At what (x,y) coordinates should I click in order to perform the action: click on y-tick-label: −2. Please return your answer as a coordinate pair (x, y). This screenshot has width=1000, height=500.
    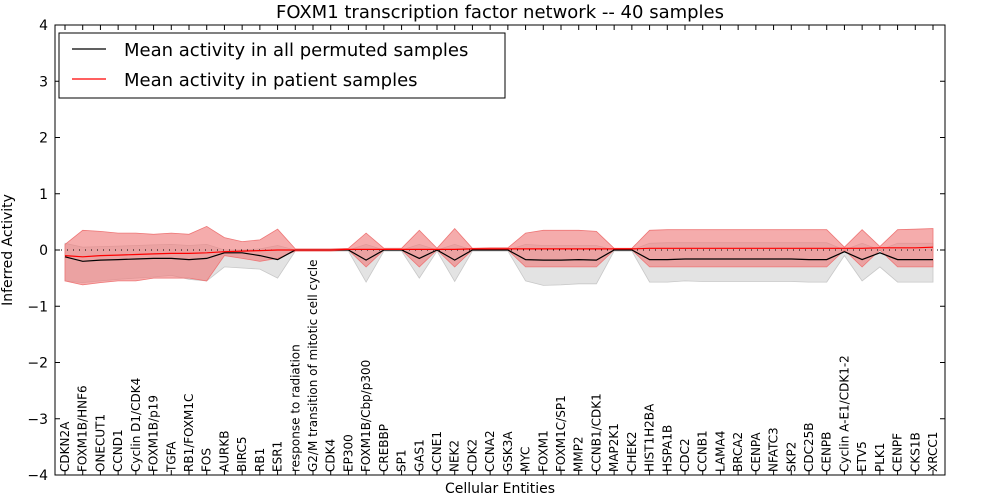
    Looking at the image, I should click on (37, 364).